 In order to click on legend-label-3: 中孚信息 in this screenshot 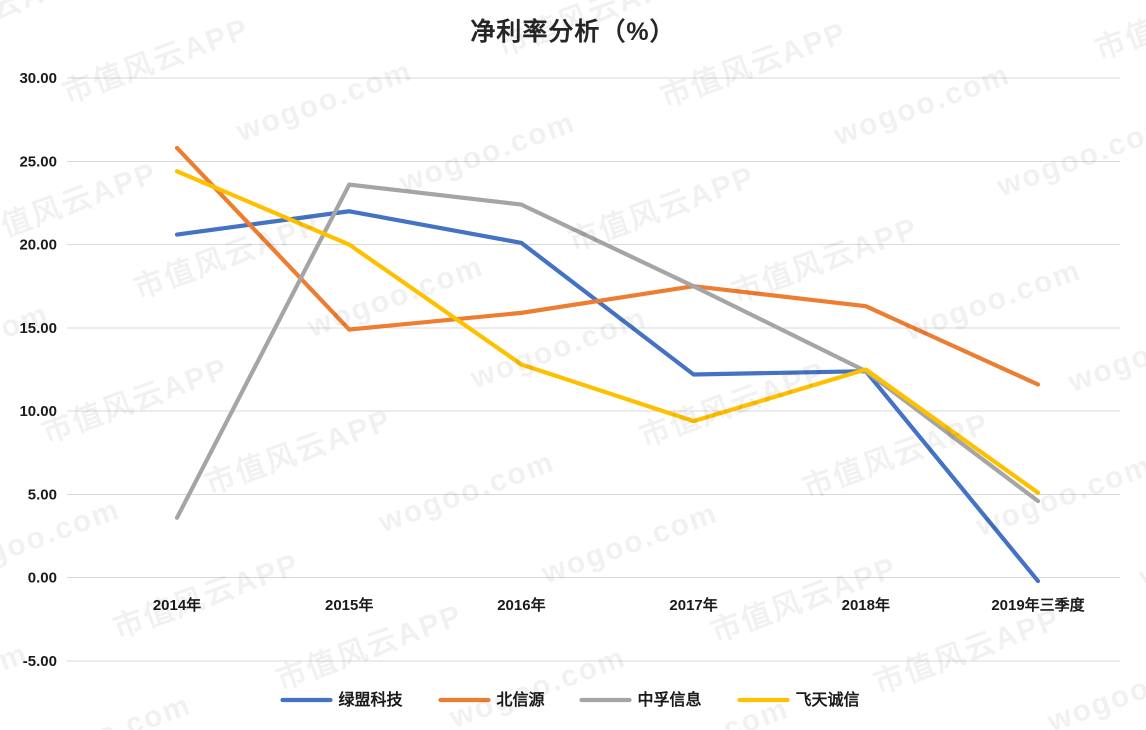, I will do `click(670, 699)`.